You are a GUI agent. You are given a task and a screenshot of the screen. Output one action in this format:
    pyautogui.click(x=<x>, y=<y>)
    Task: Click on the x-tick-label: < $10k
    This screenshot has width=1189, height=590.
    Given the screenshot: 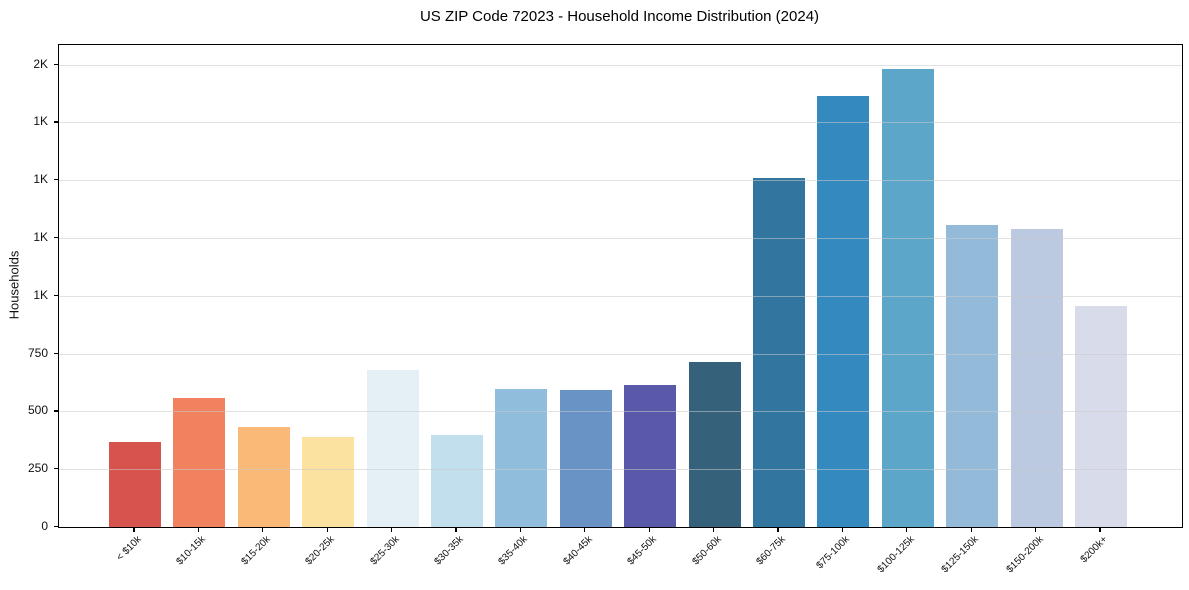 What is the action you would take?
    pyautogui.click(x=129, y=549)
    